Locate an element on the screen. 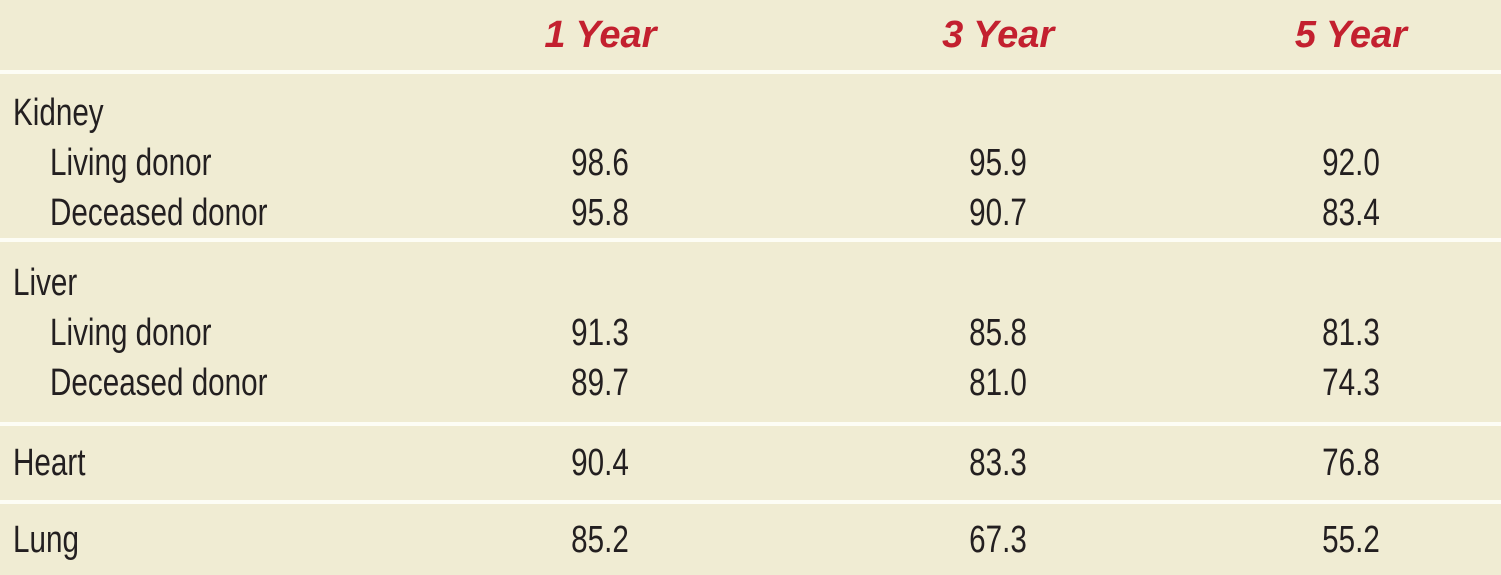  value-cell: 85.2 is located at coordinates (600, 540).